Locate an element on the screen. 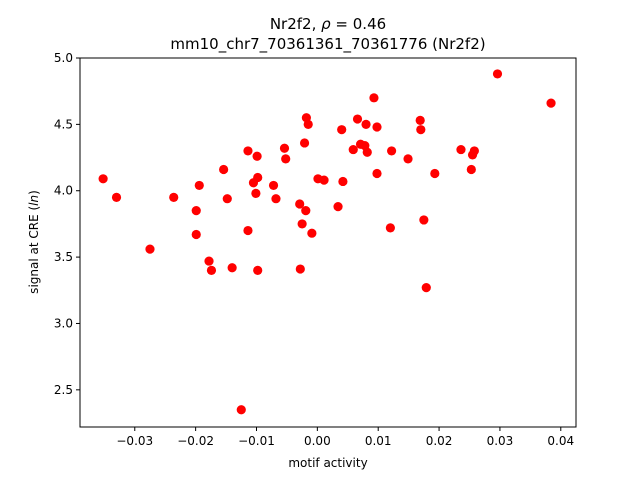 The width and height of the screenshot is (640, 480). x-tick-label: 0.02 is located at coordinates (439, 441).